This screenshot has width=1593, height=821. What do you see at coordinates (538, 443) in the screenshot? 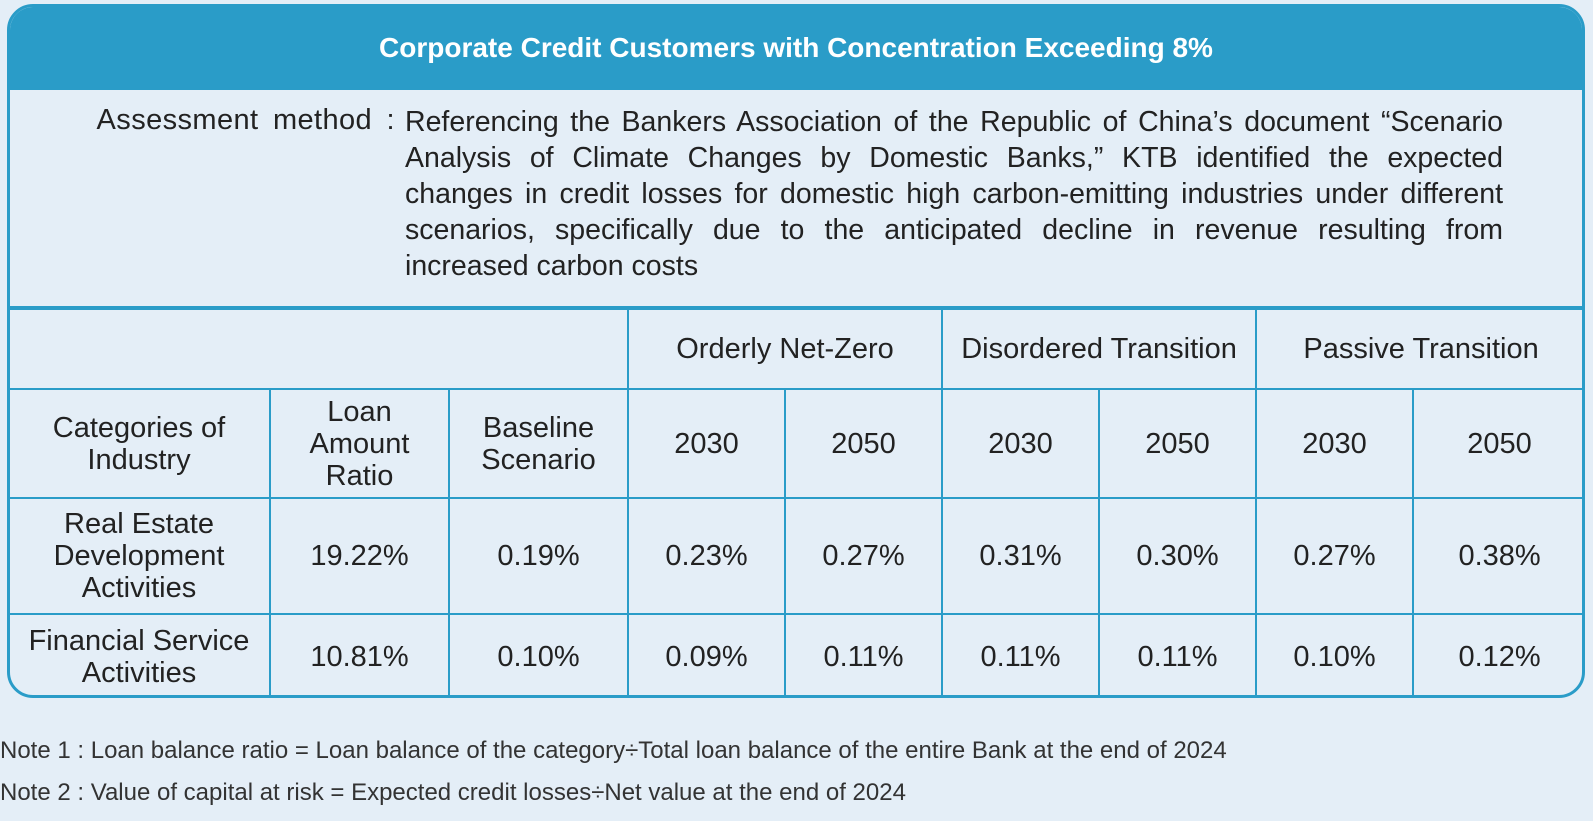
I see `header-baseline-scenario: Baseline Scenario` at bounding box center [538, 443].